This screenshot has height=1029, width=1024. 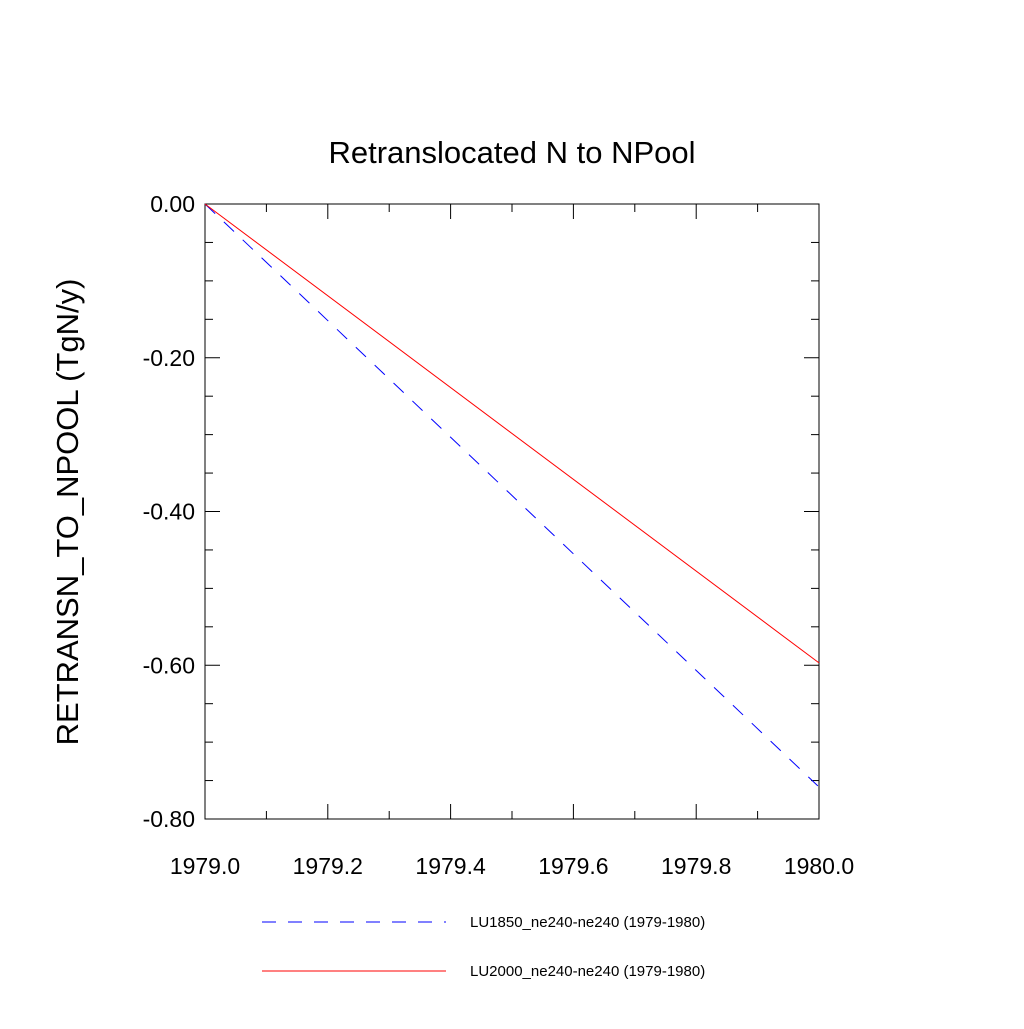 What do you see at coordinates (696, 866) in the screenshot?
I see `x-tick-label: 1979.8` at bounding box center [696, 866].